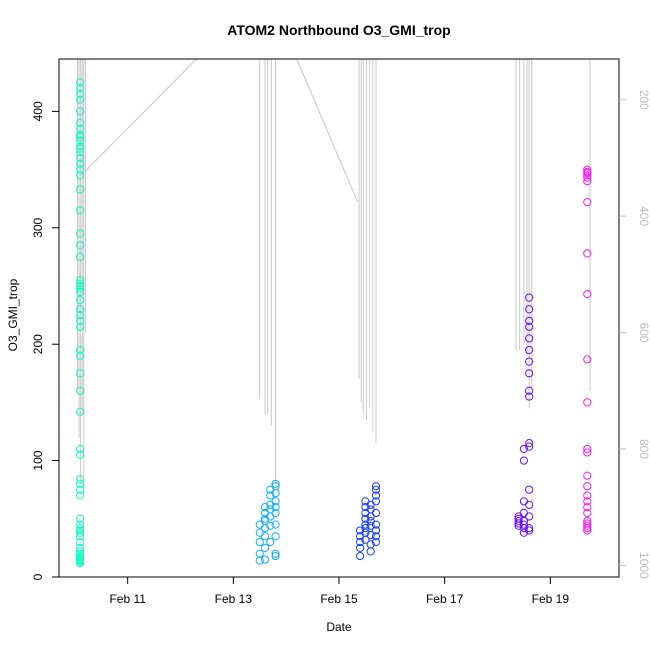  What do you see at coordinates (13, 314) in the screenshot?
I see `y-axis-label: O3_GMI_trop` at bounding box center [13, 314].